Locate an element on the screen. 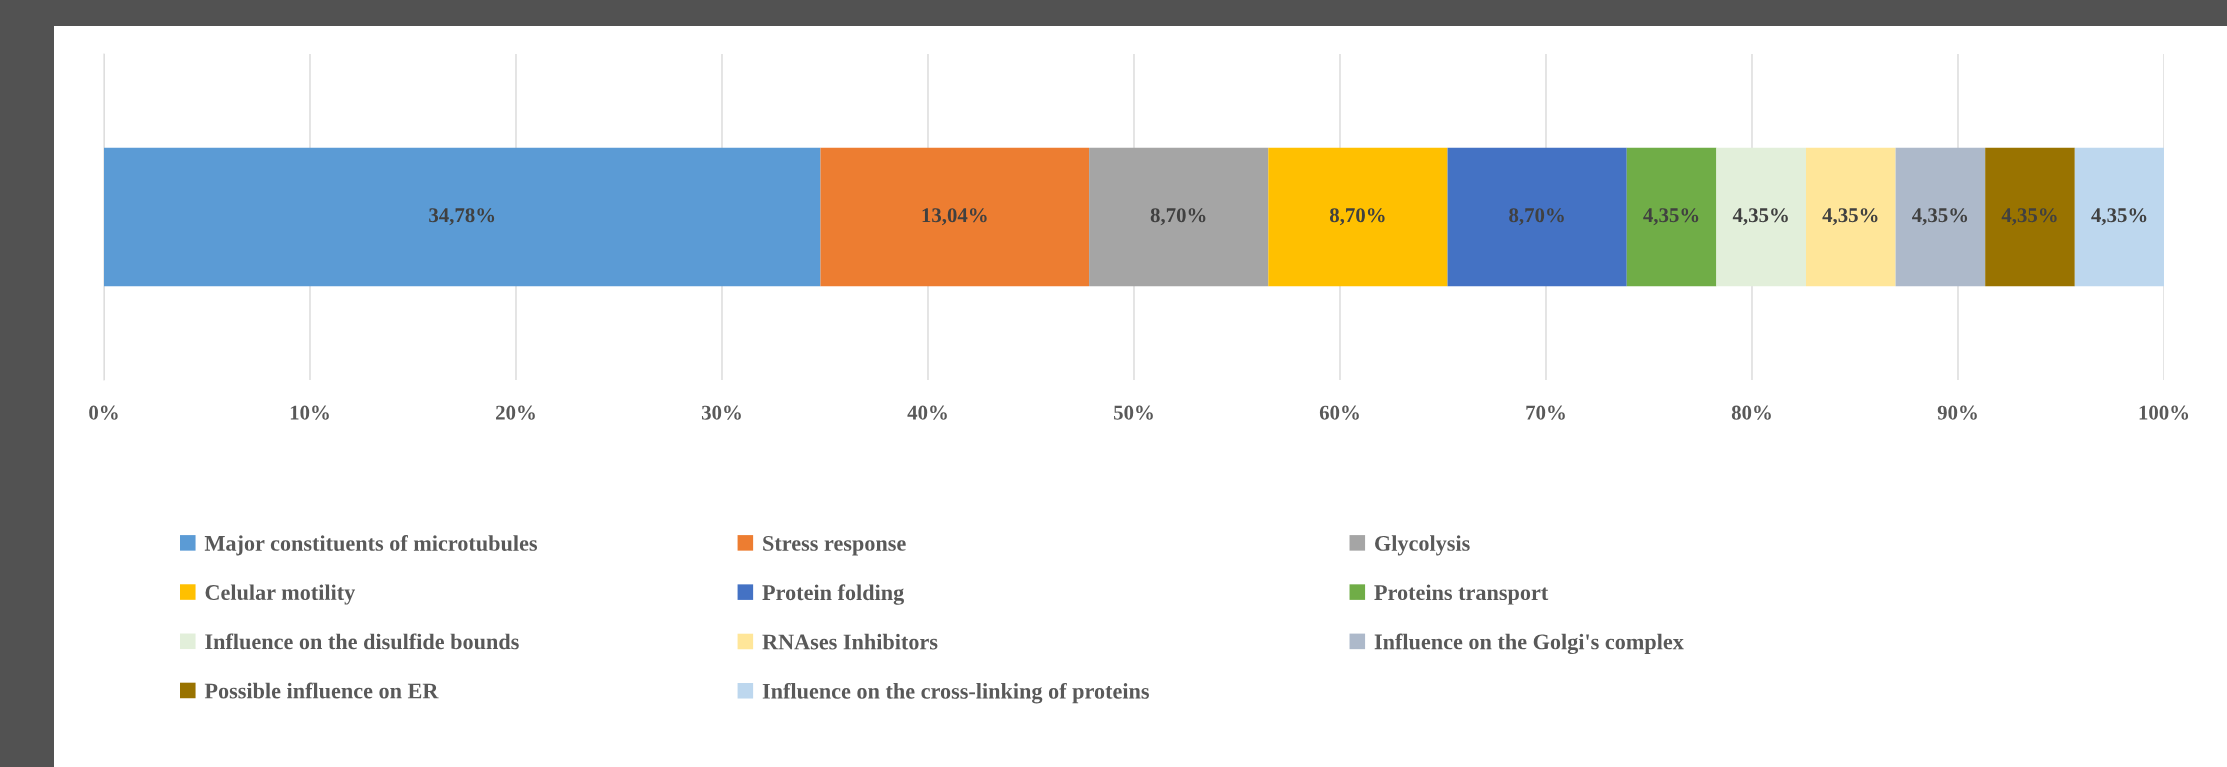 This screenshot has height=767, width=2227. x-tick-label: 0% is located at coordinates (103, 412).